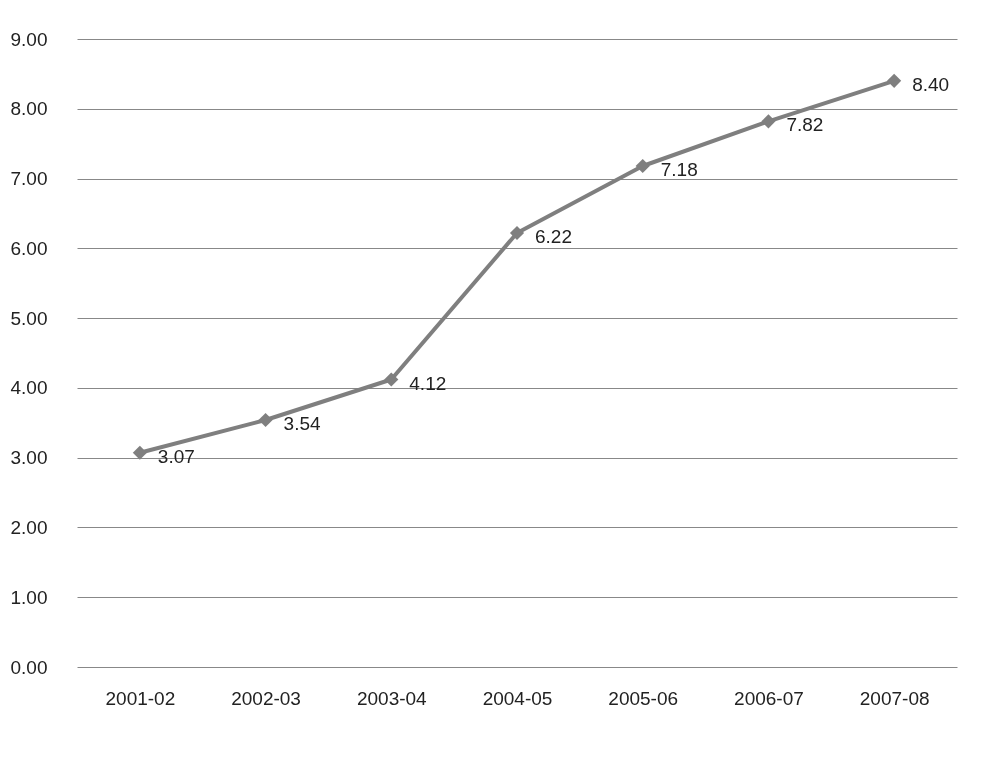 The width and height of the screenshot is (1008, 757). Describe the element at coordinates (29, 527) in the screenshot. I see `y-tick-label: 2.00` at that location.